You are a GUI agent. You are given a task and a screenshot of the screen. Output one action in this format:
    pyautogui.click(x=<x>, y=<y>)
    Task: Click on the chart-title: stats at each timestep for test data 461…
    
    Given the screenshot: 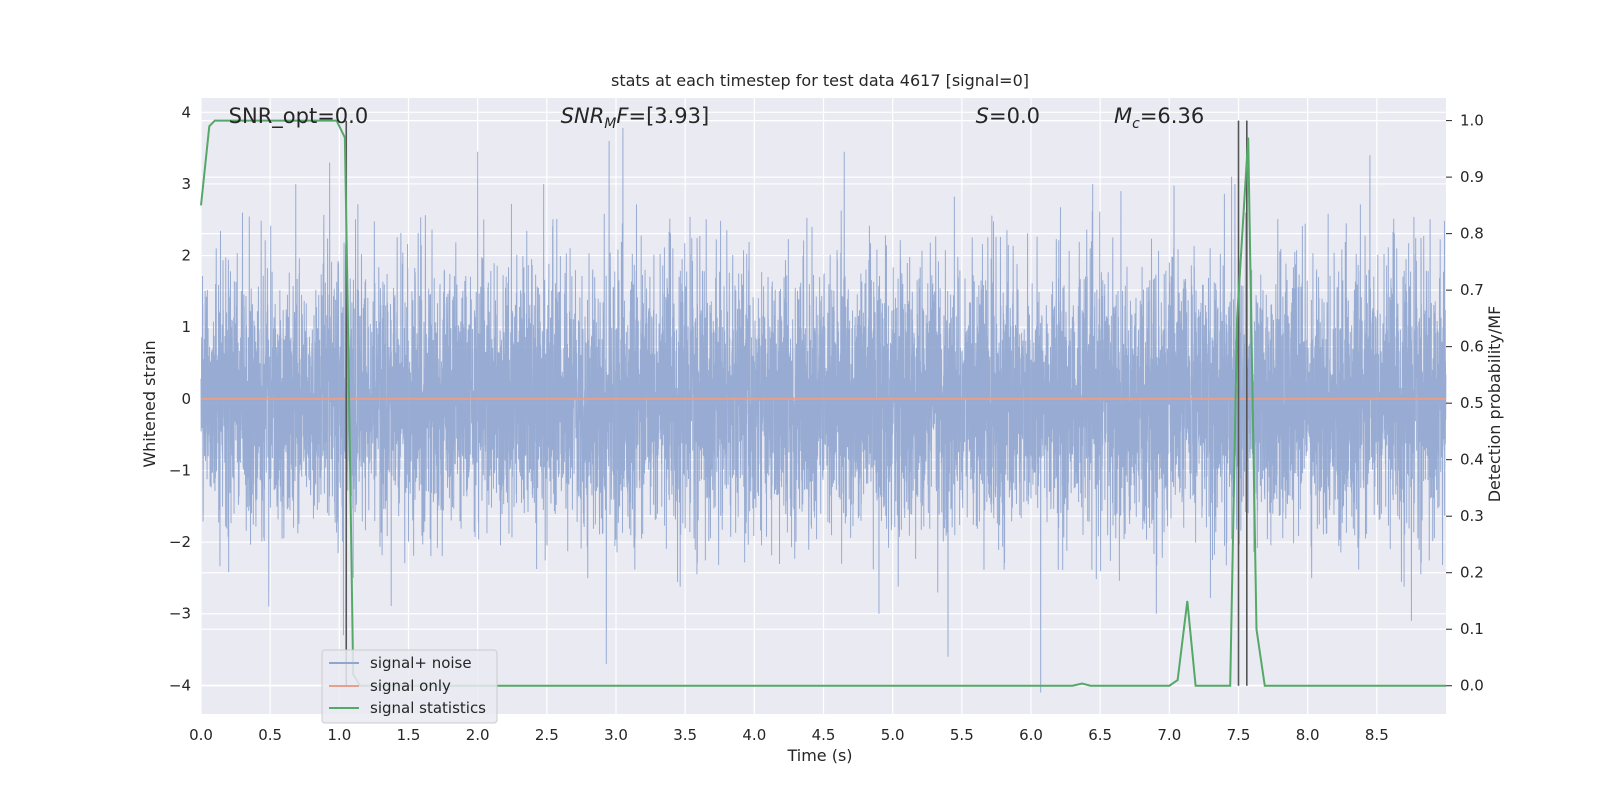 What is the action you would take?
    pyautogui.click(x=820, y=80)
    